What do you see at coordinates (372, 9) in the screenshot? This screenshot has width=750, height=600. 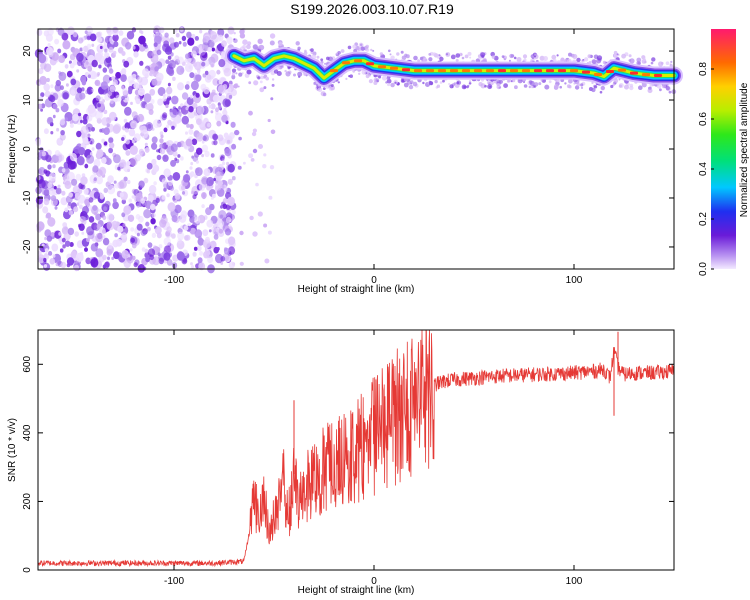 I see `figure-title: S199.2026.003.10.07.R19` at bounding box center [372, 9].